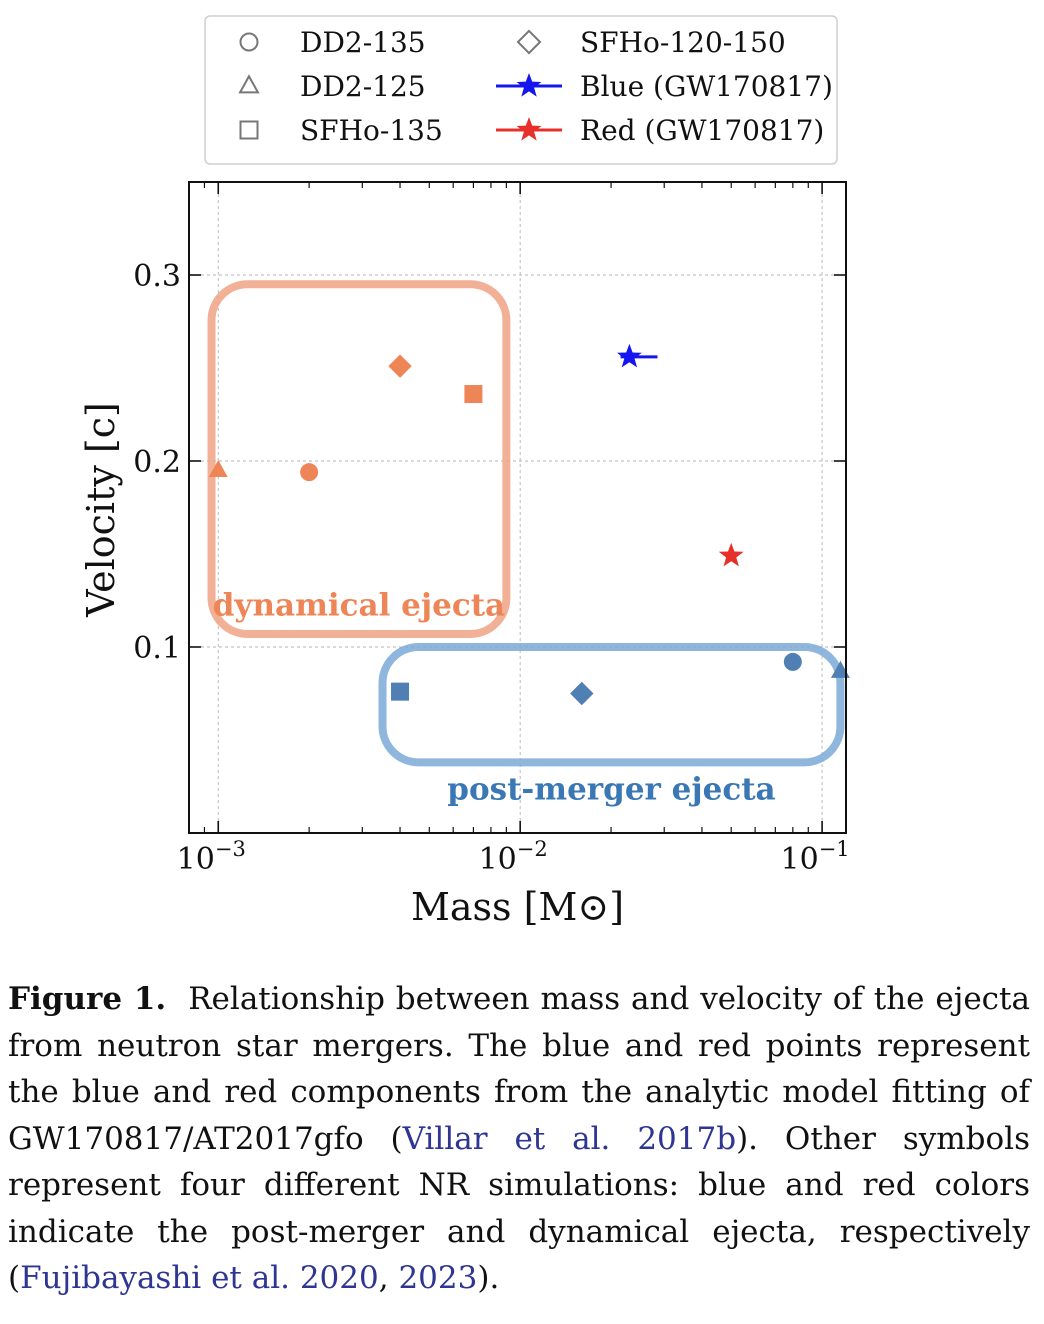 The height and width of the screenshot is (1324, 1044). What do you see at coordinates (230, 849) in the screenshot?
I see `x-tick-exp-0: −3` at bounding box center [230, 849].